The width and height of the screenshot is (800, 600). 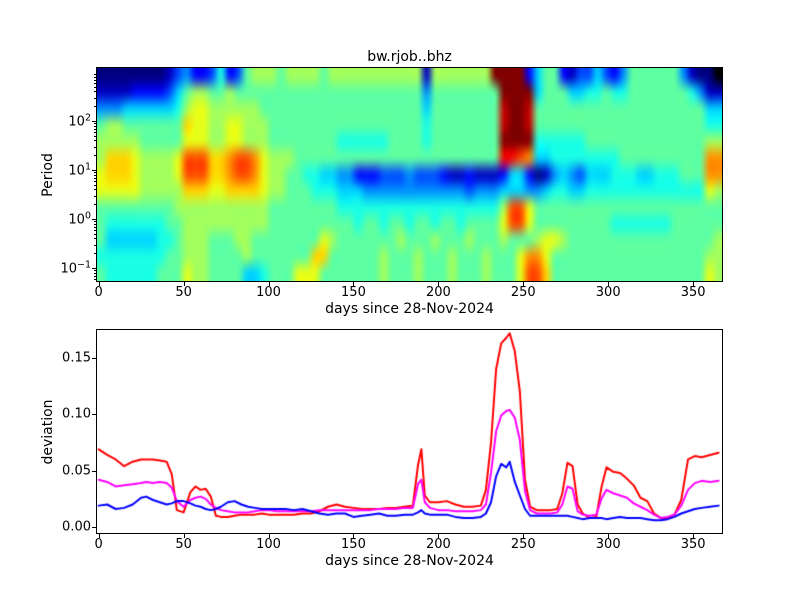 What do you see at coordinates (76, 358) in the screenshot?
I see `y-tick-label: 0.15` at bounding box center [76, 358].